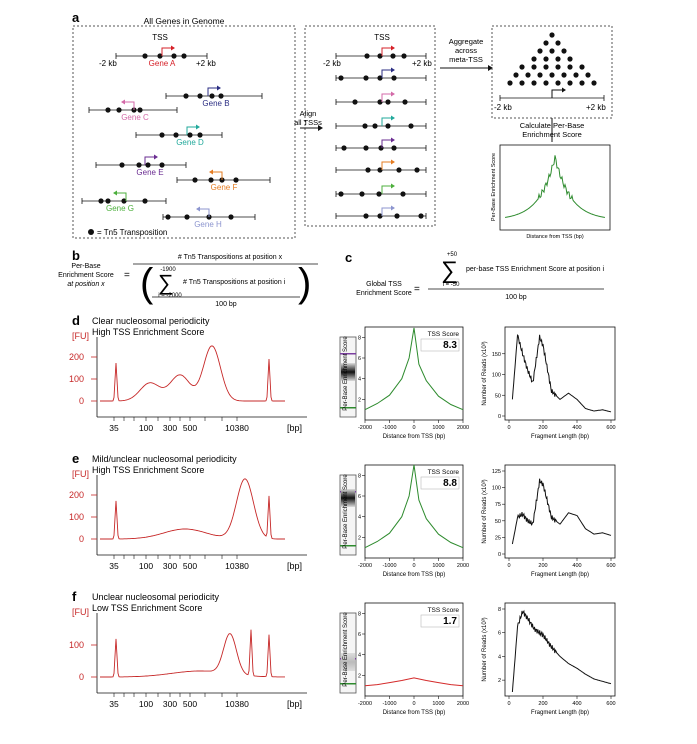  I want to click on eq-c-sum-upper: +50, so click(452, 255).